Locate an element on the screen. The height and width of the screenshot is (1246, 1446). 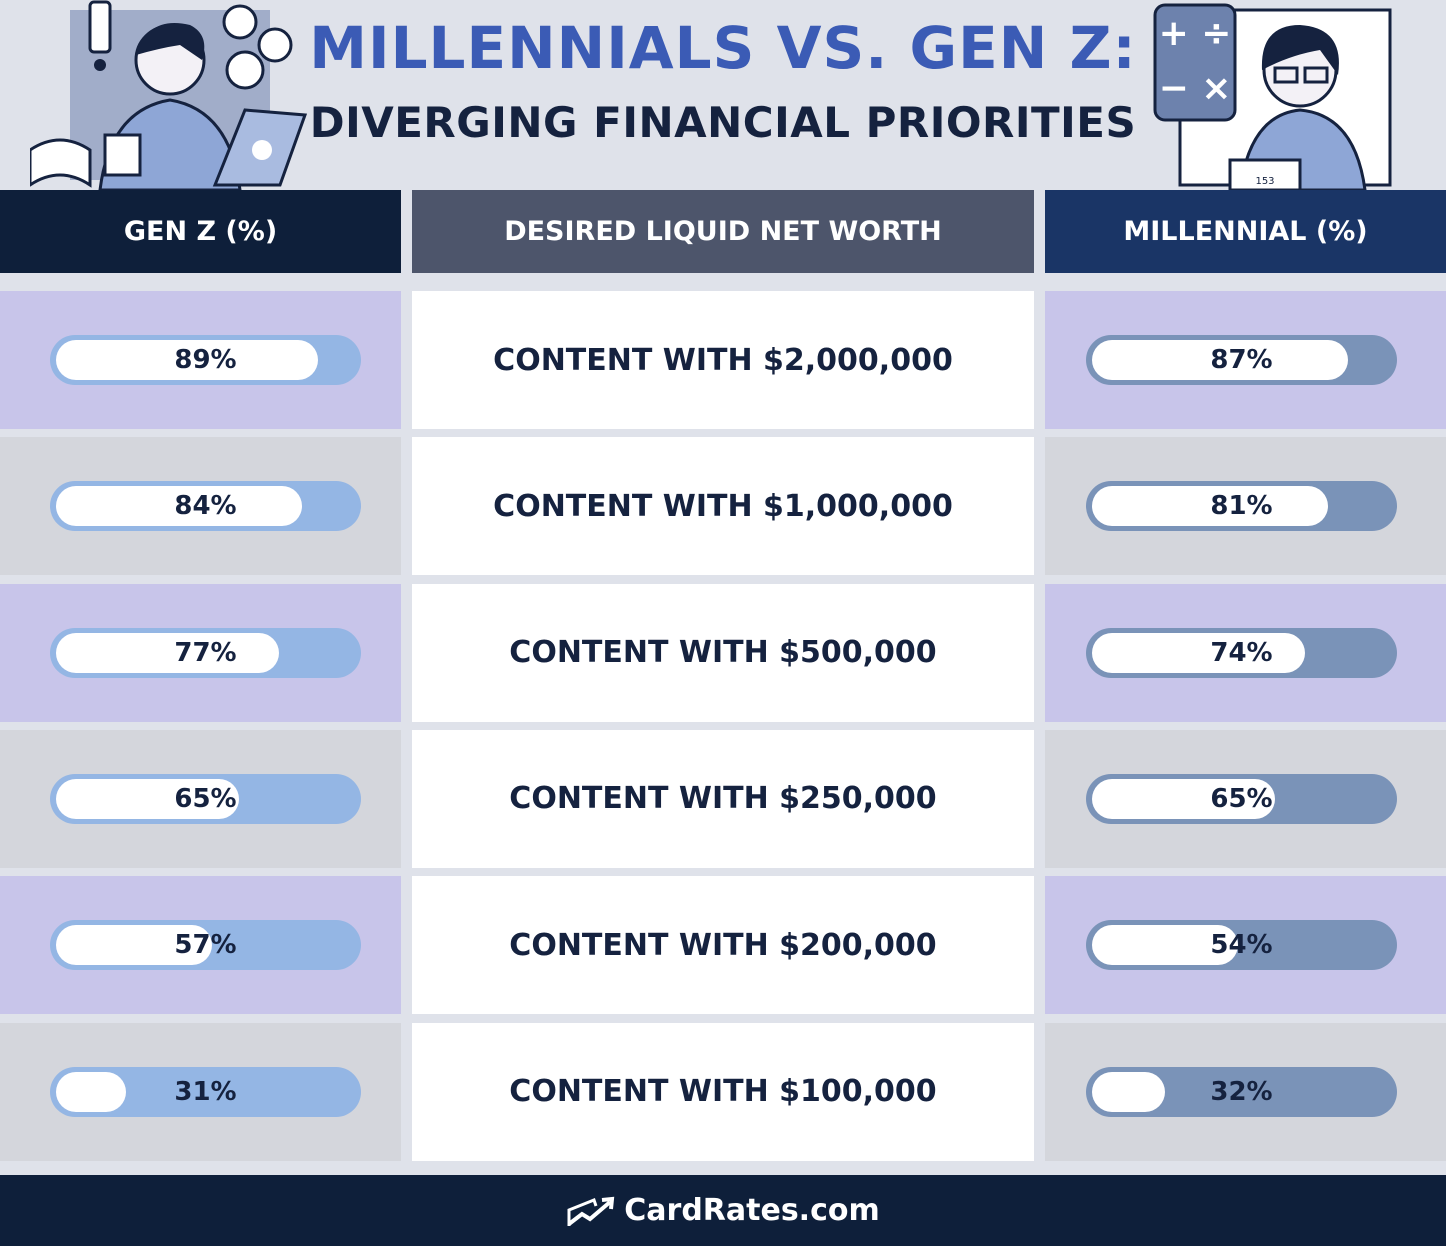
bar-value-label: 81% is located at coordinates (1241, 506).